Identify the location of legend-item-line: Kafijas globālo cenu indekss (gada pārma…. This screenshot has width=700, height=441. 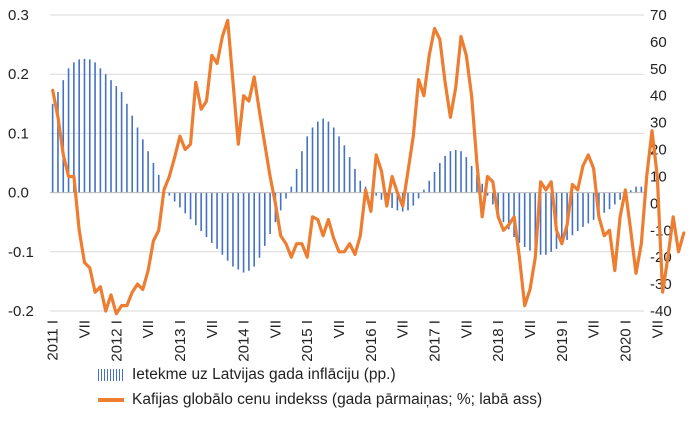
(320, 400).